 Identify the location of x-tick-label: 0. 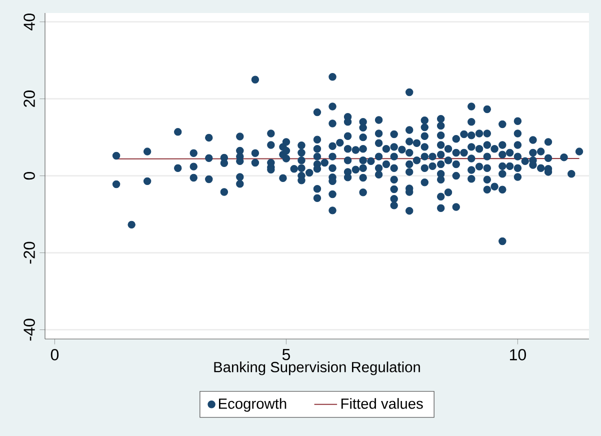
(54, 354).